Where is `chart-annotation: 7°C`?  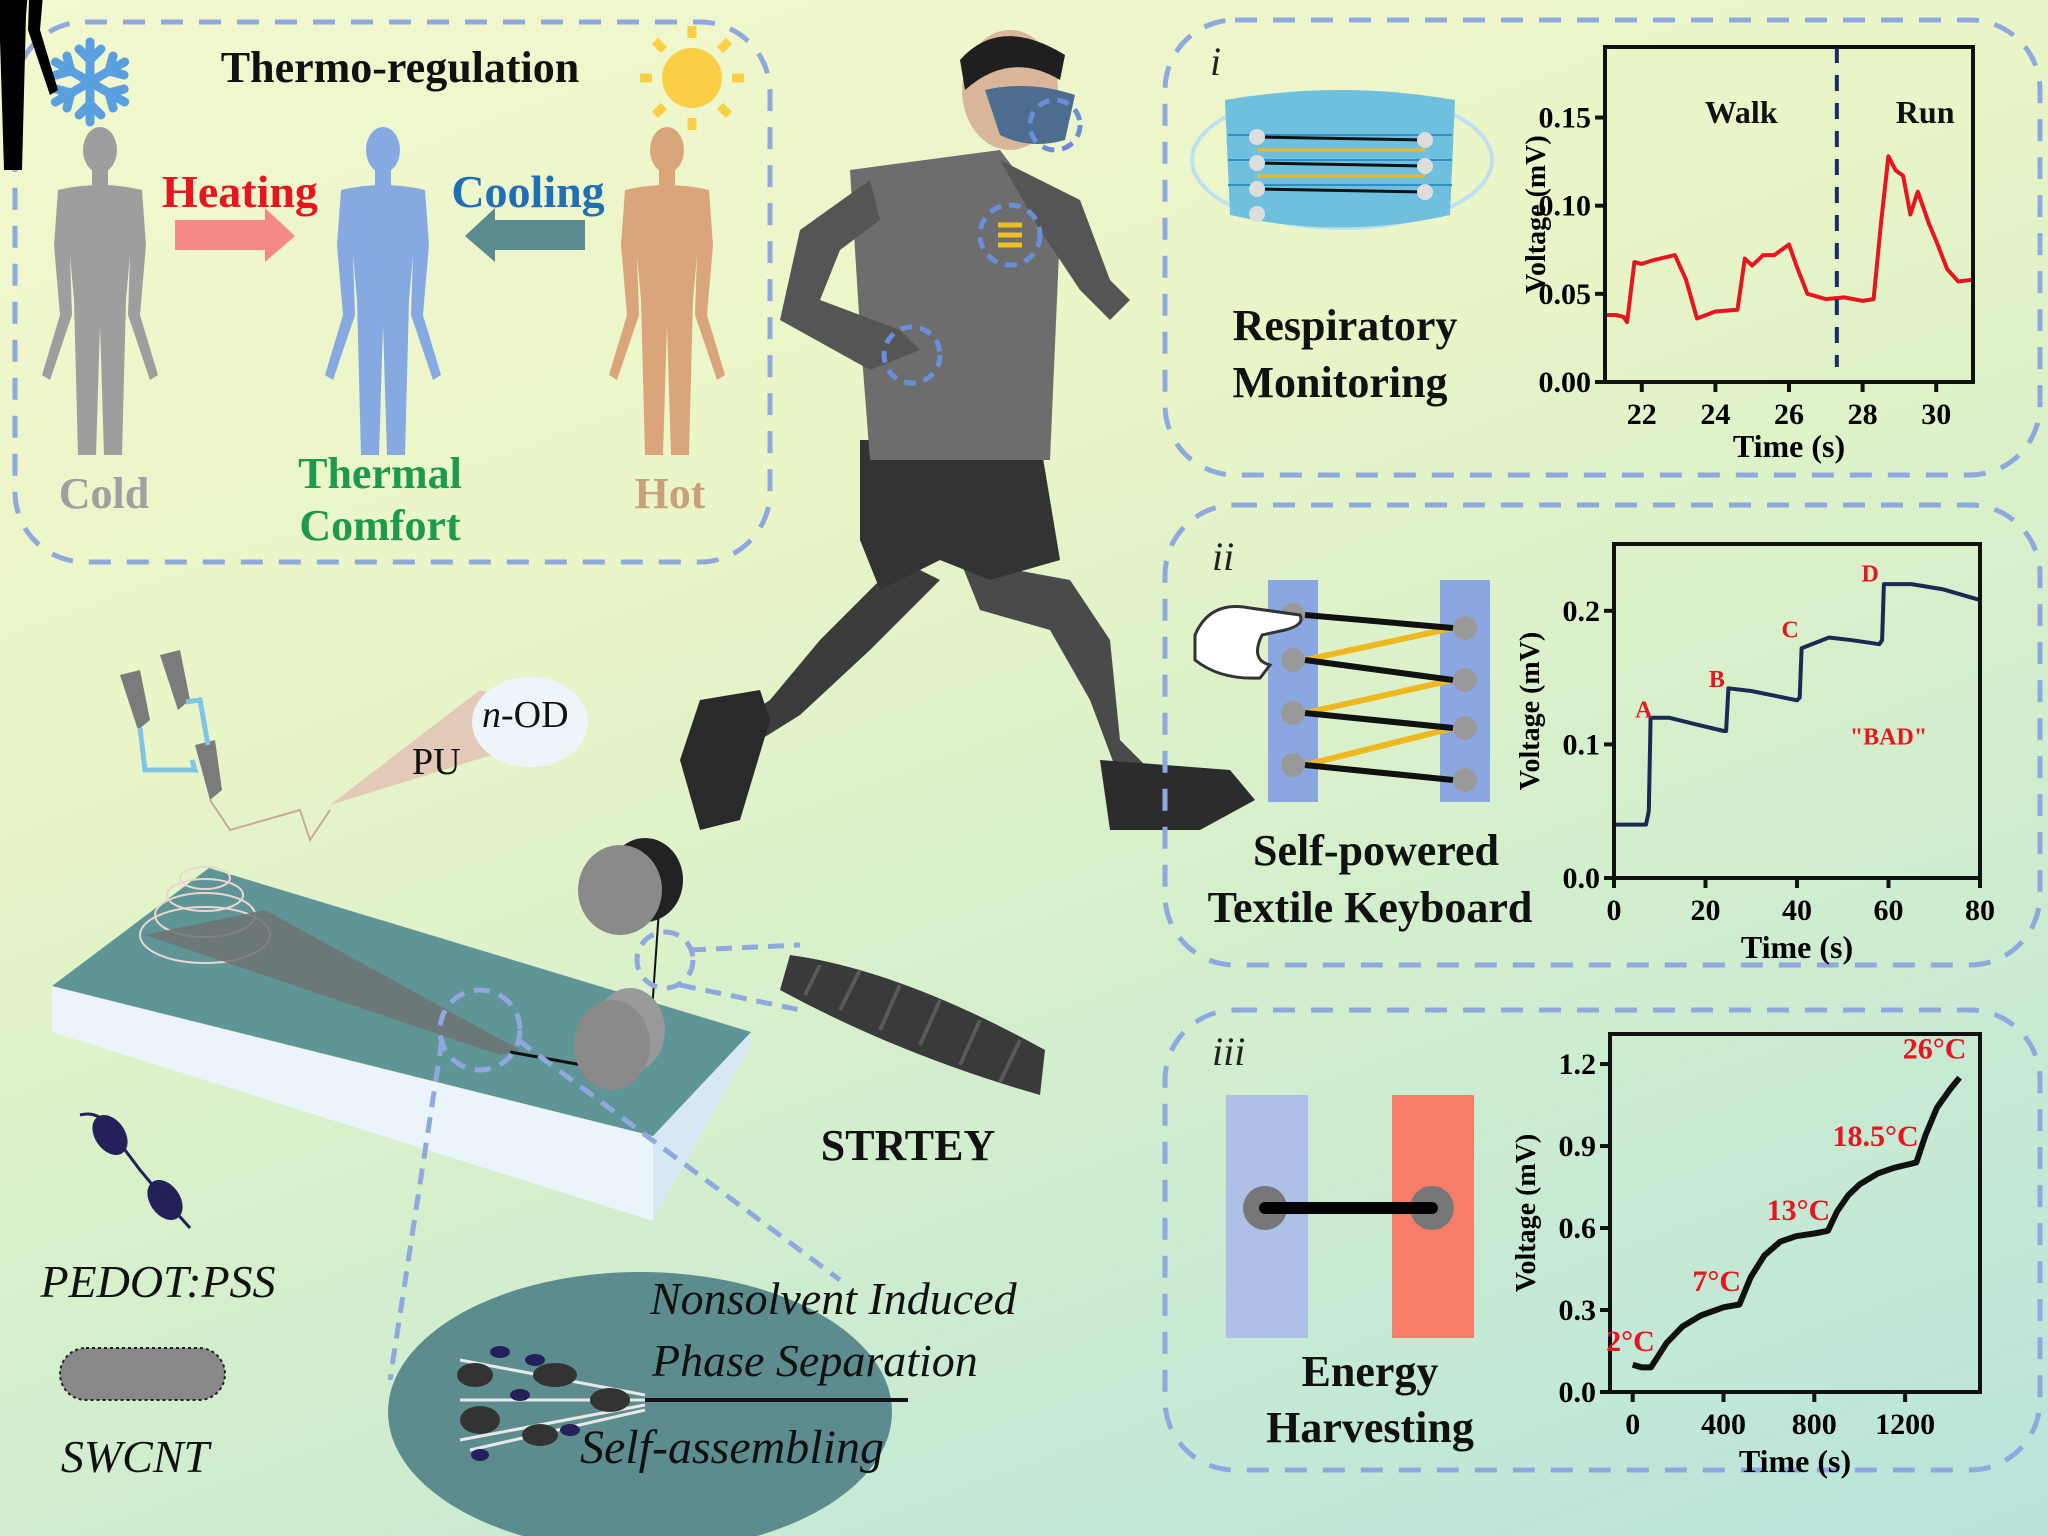
chart-annotation: 7°C is located at coordinates (1716, 1281).